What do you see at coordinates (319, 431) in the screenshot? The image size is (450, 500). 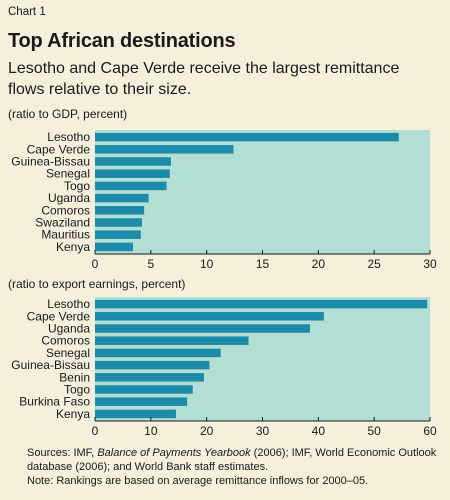 I see `x-tick-label: 40` at bounding box center [319, 431].